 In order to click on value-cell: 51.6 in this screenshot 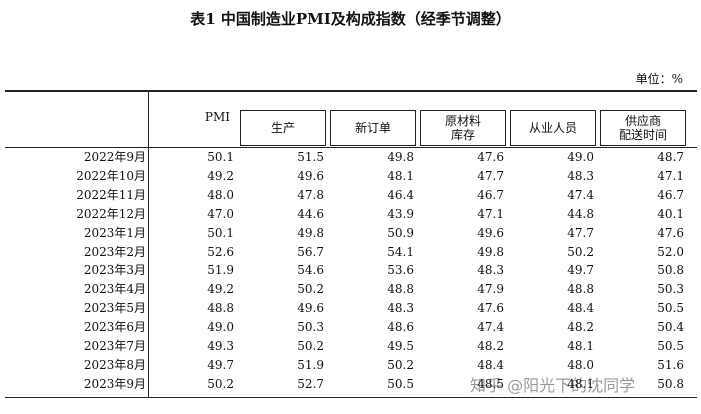, I will do `click(670, 364)`.